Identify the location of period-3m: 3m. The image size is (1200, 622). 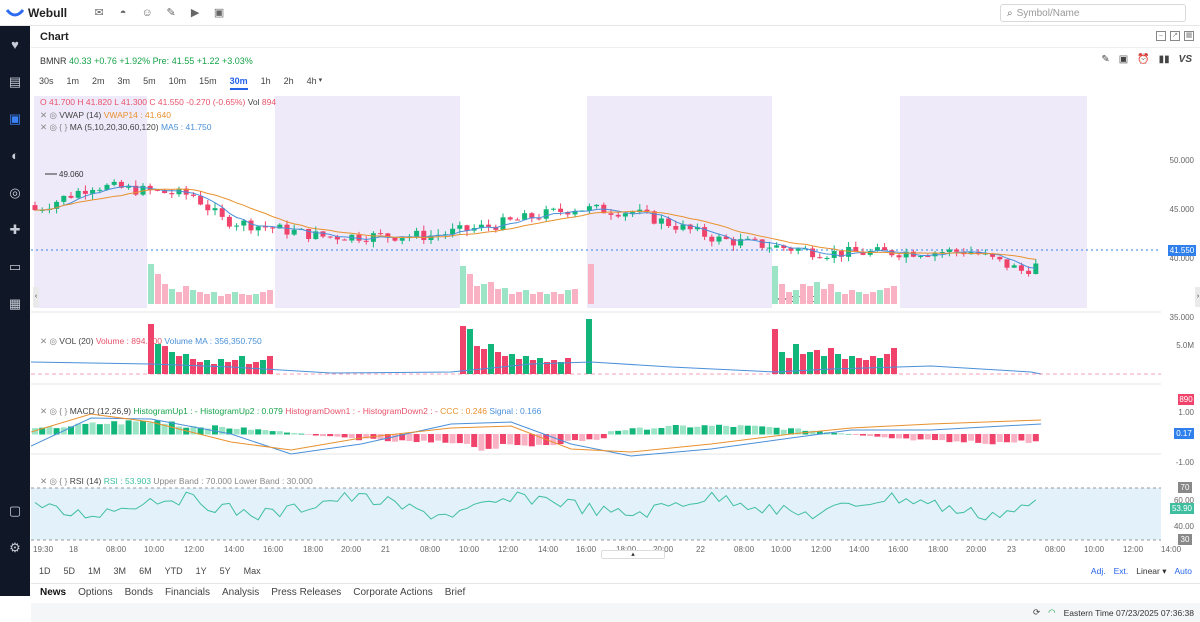
(124, 81).